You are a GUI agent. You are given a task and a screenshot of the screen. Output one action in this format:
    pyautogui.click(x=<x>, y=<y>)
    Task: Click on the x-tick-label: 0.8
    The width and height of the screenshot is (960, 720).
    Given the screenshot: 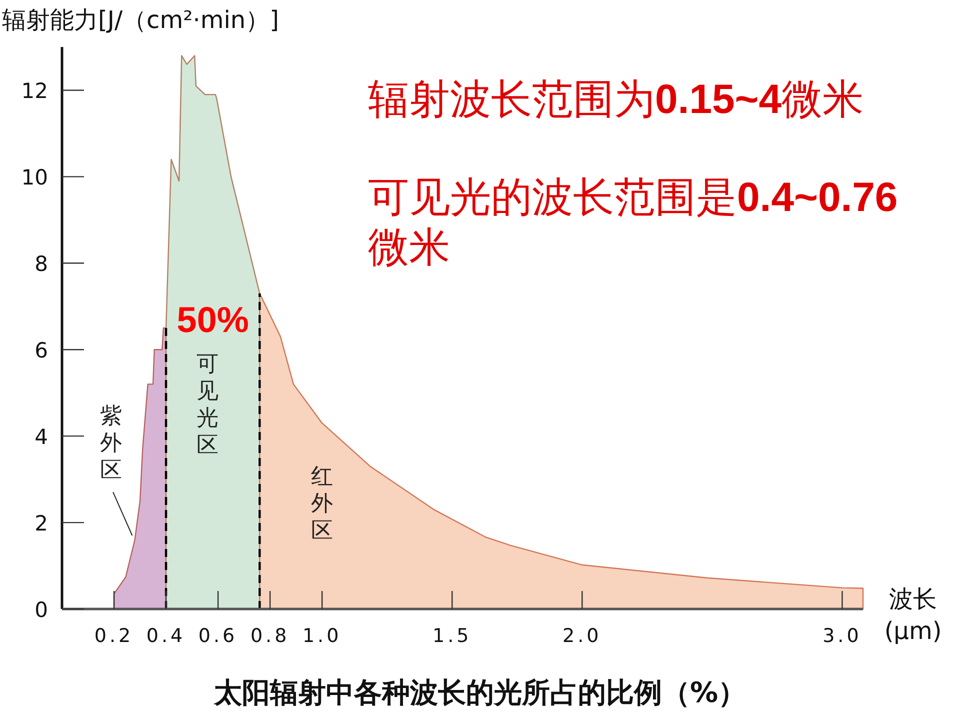 What is the action you would take?
    pyautogui.click(x=270, y=636)
    